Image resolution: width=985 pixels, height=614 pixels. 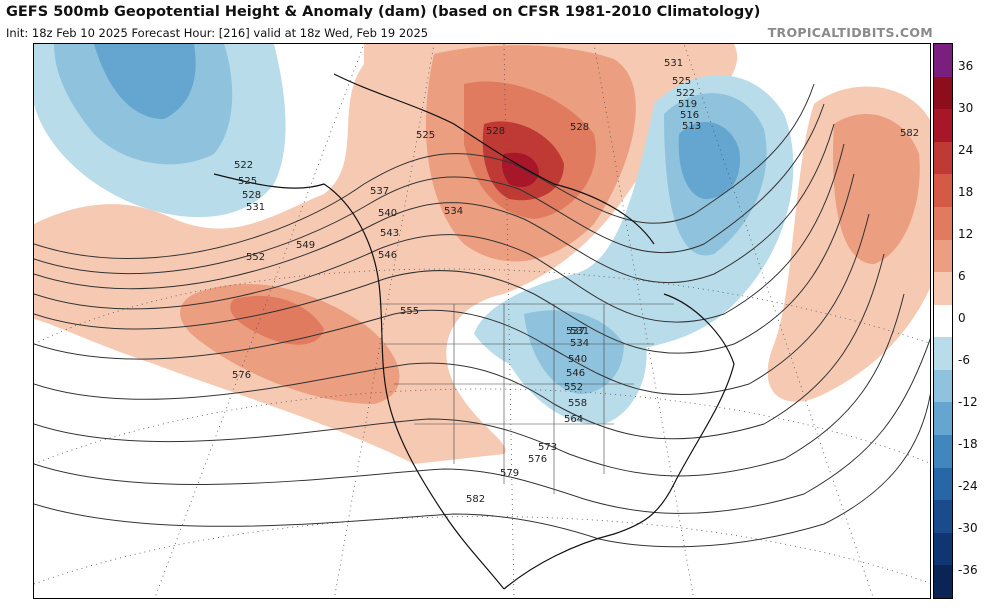 I want to click on colorbar-label: -24, so click(x=968, y=486).